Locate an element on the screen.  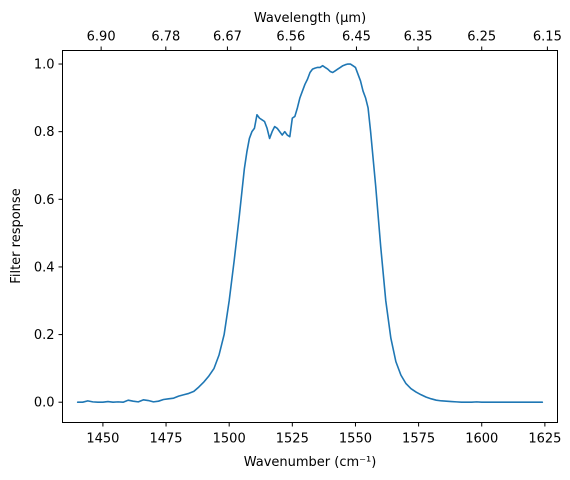
x-tick-label: 1475 is located at coordinates (165, 439).